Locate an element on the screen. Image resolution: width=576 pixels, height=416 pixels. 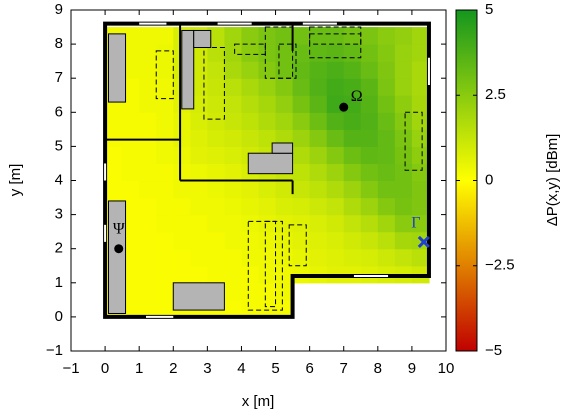
colorbar-tick-label: 2.5 is located at coordinates (495, 94).